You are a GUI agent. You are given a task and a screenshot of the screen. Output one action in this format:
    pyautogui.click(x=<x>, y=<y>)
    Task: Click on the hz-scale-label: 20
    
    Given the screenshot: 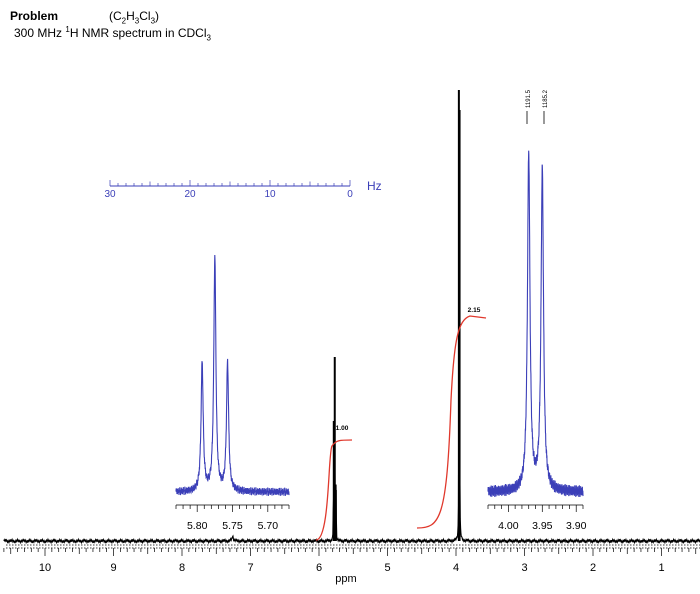 What is the action you would take?
    pyautogui.click(x=190, y=194)
    